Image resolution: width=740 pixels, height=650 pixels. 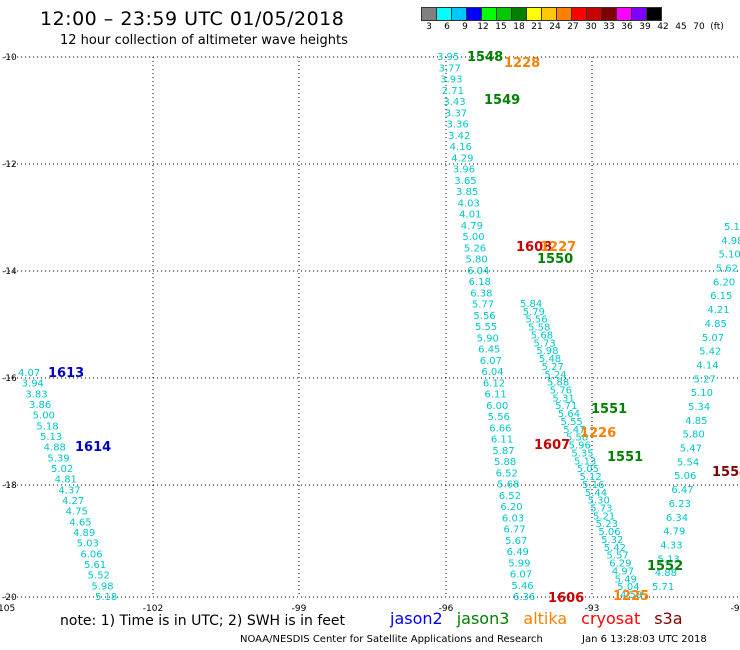 What do you see at coordinates (537, 27) in the screenshot?
I see `scale-label: 21` at bounding box center [537, 27].